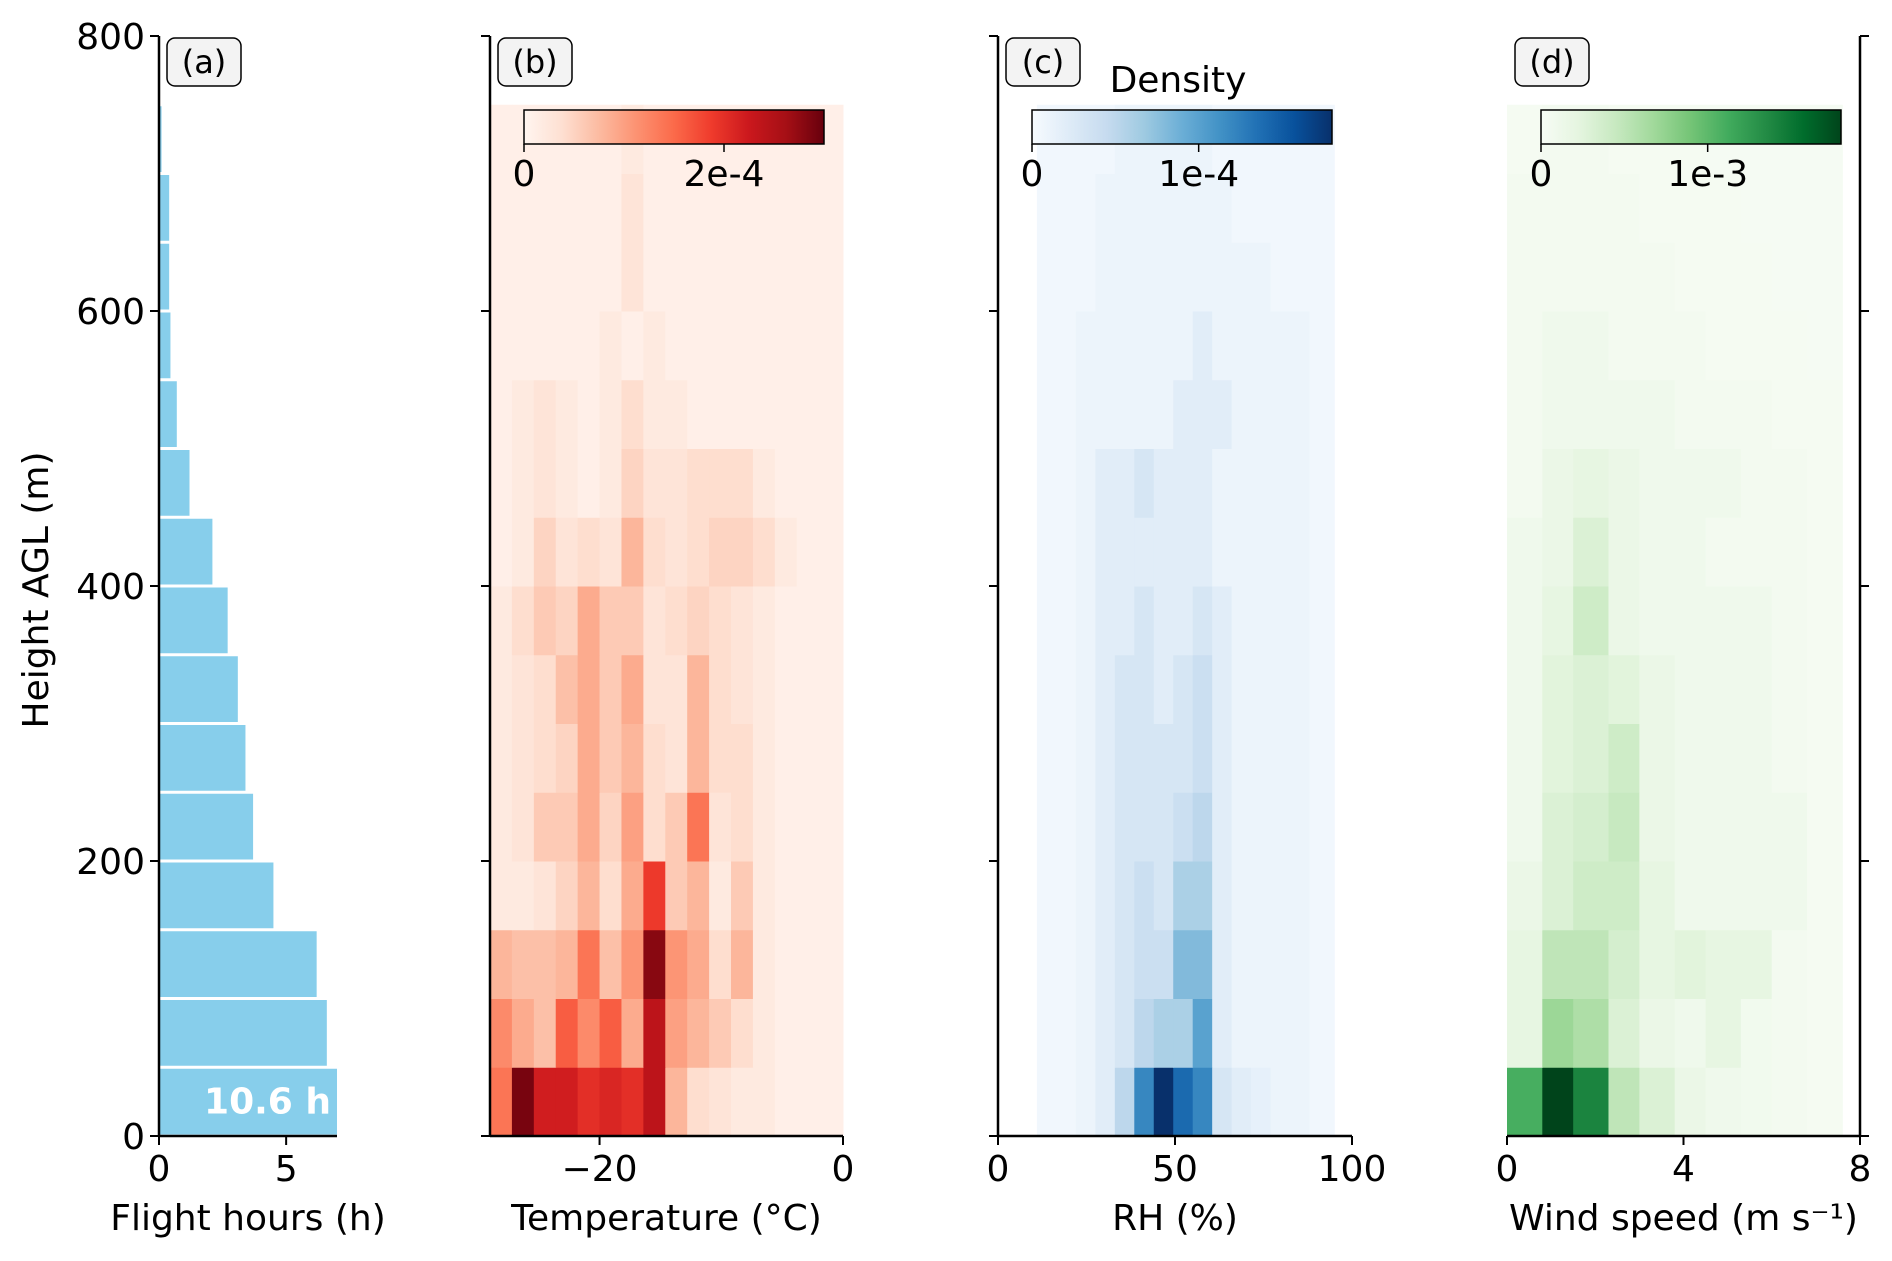  What do you see at coordinates (1691, 127) in the screenshot?
I see `colorbar` at bounding box center [1691, 127].